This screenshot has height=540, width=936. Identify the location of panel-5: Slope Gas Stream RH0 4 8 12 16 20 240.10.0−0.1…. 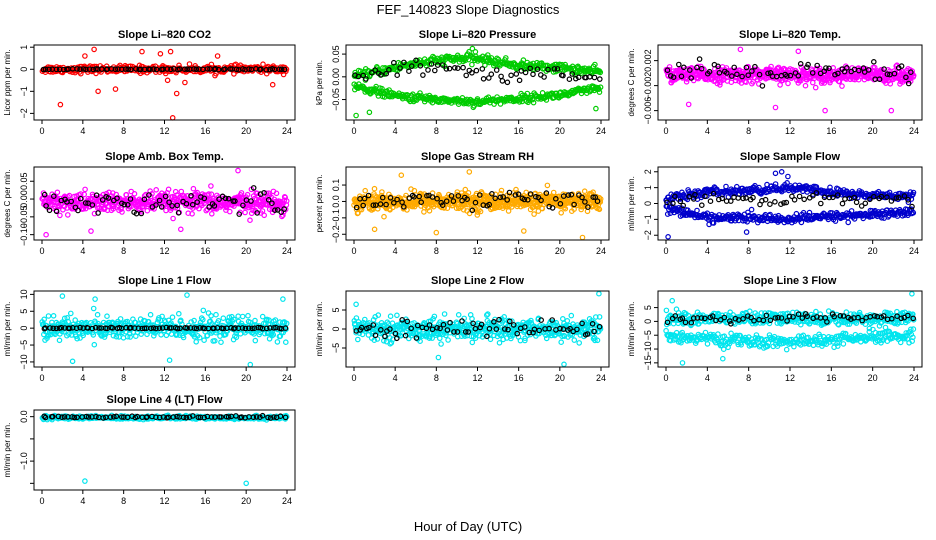
(462, 203).